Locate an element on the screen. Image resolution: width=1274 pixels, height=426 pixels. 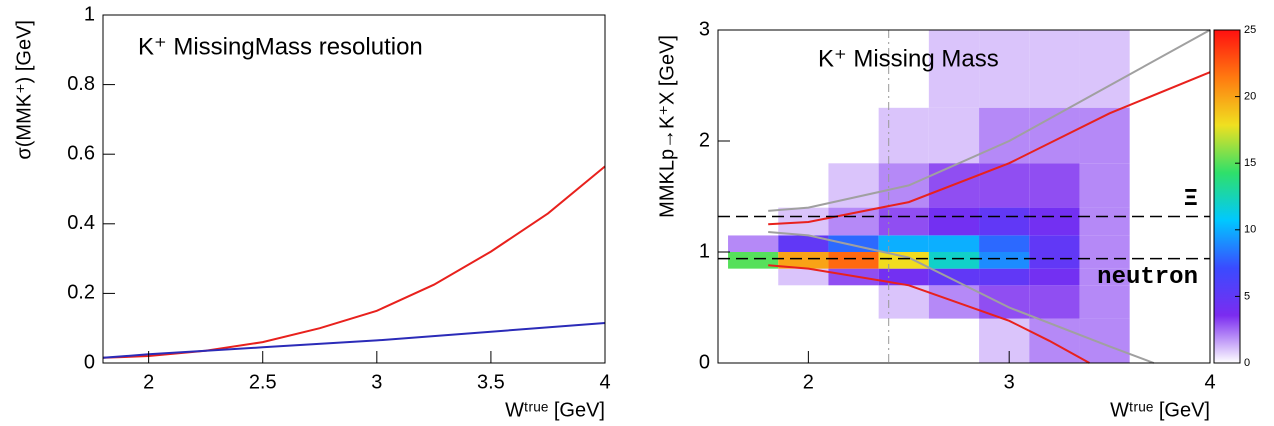
y-axis-label: MMKLp→K⁺X [GeV] is located at coordinates (667, 126).